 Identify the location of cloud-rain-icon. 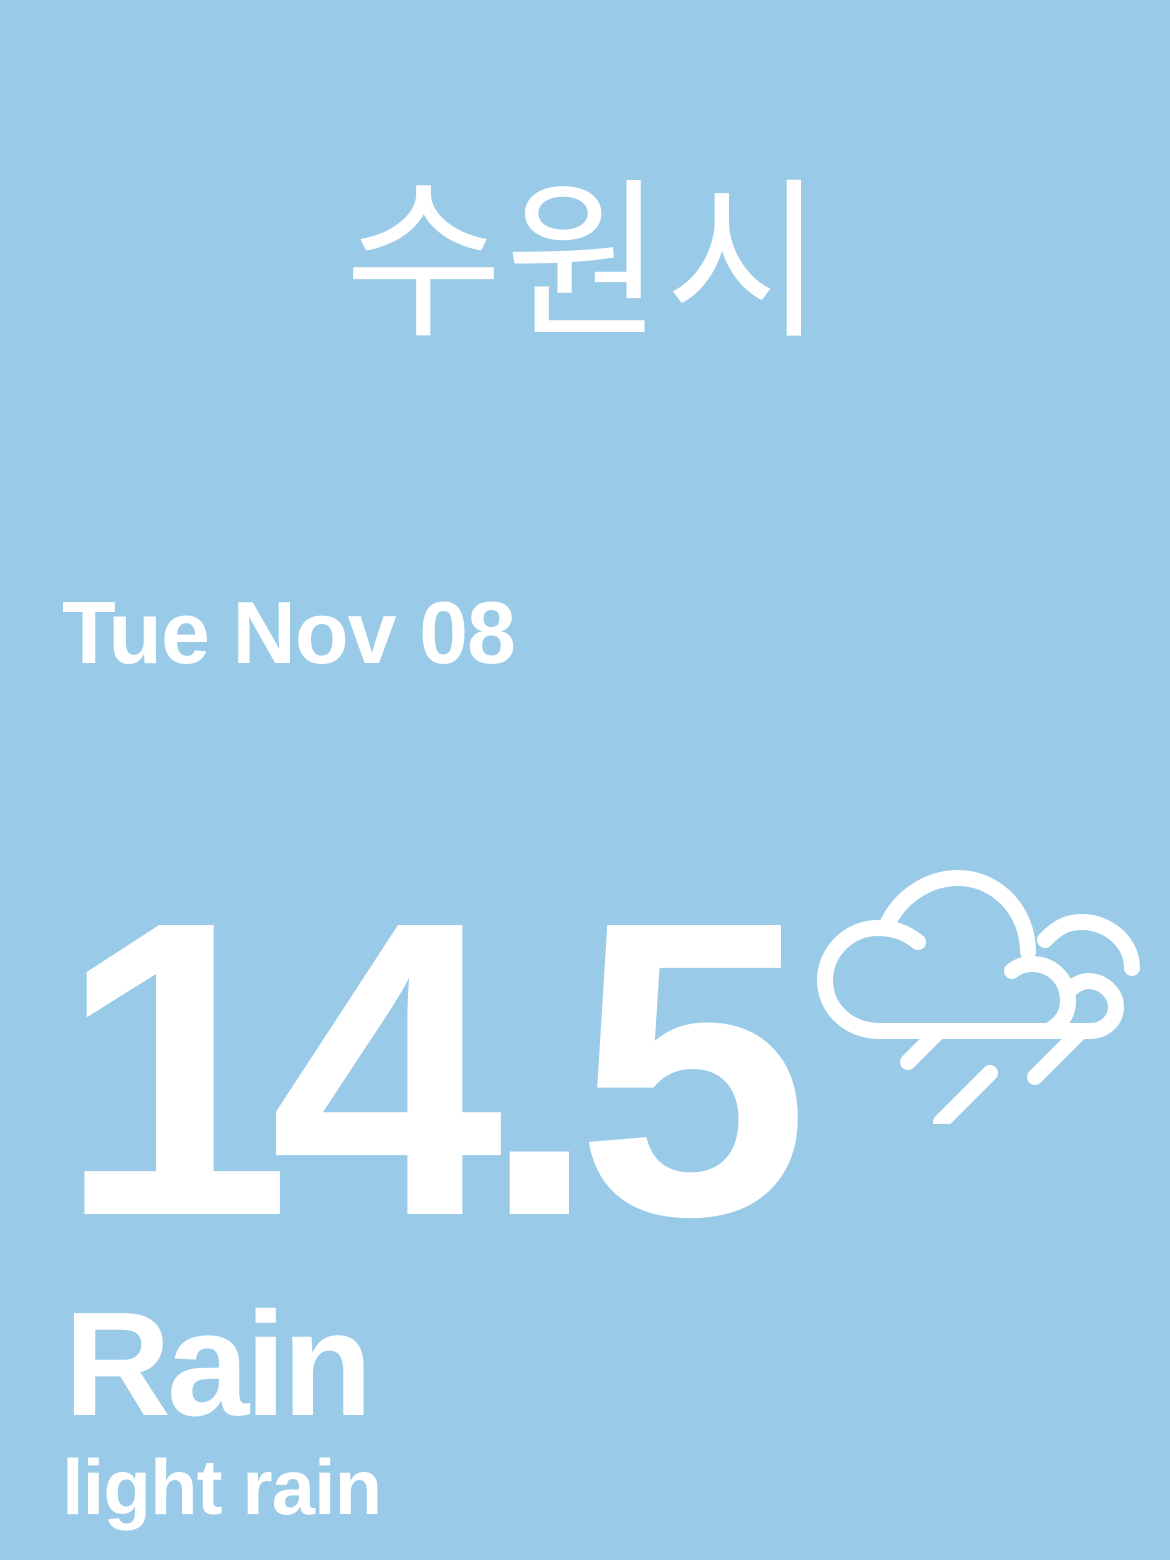
(978, 997).